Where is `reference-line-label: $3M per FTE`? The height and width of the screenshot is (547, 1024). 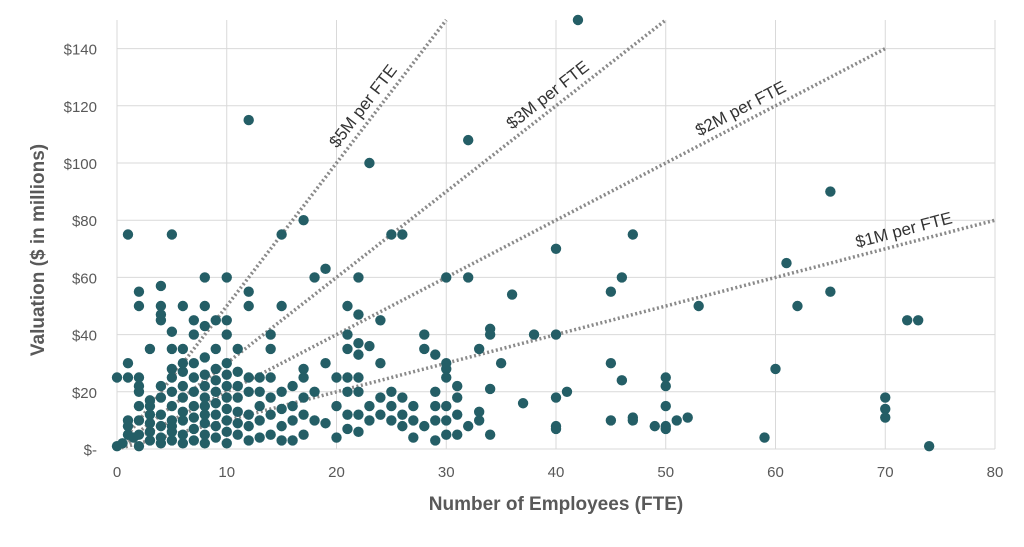 reference-line-label: $3M per FTE is located at coordinates (548, 95).